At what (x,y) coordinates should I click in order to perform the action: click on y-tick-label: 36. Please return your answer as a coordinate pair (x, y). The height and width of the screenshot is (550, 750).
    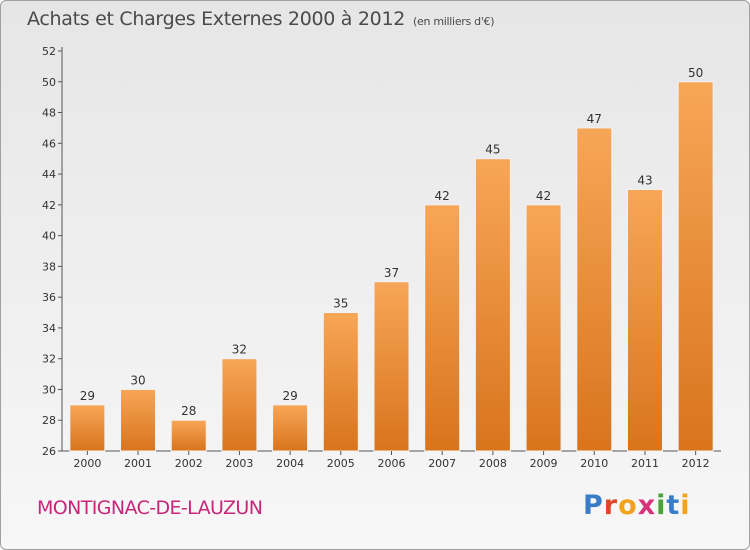
    Looking at the image, I should click on (49, 297).